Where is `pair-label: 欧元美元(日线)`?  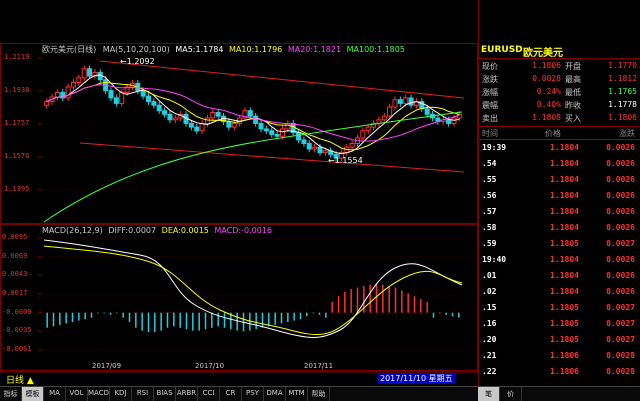 pair-label: 欧元美元(日线) is located at coordinates (69, 49).